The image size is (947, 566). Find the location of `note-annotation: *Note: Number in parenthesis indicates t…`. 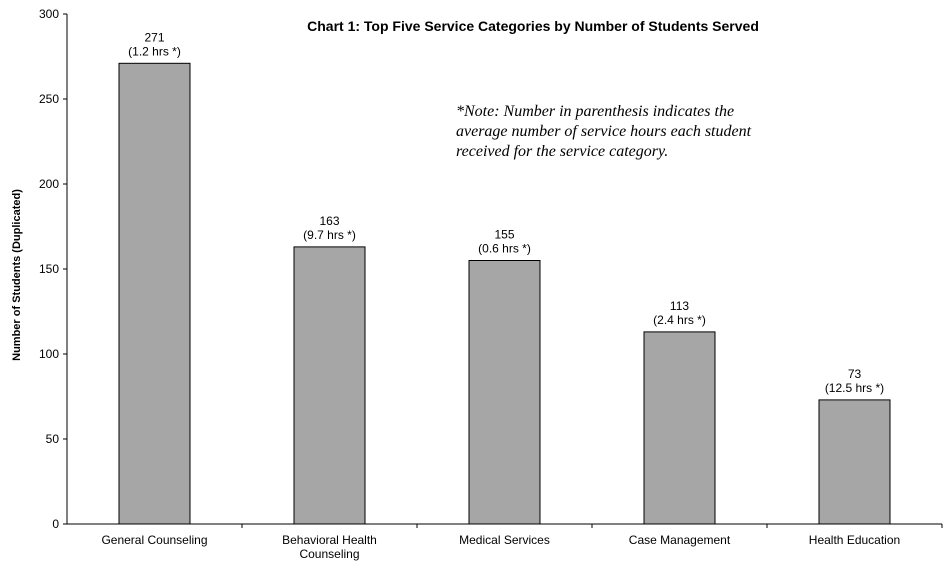

note-annotation: *Note: Number in parenthesis indicates t… is located at coordinates (604, 131).